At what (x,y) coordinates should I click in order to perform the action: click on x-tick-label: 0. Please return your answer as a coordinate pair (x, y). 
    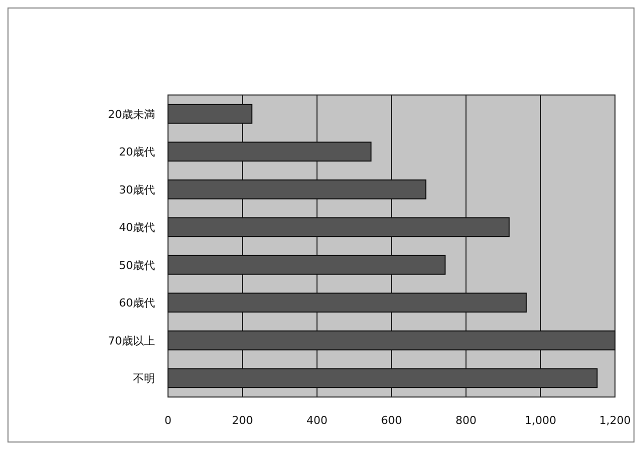
    Looking at the image, I should click on (168, 420).